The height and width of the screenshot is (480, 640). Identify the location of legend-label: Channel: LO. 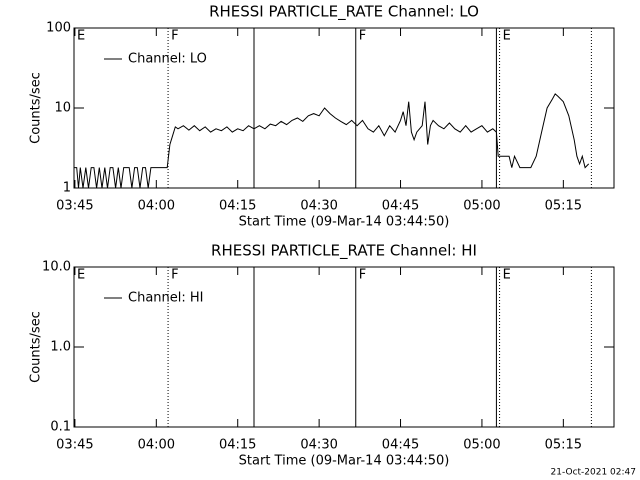
(167, 59).